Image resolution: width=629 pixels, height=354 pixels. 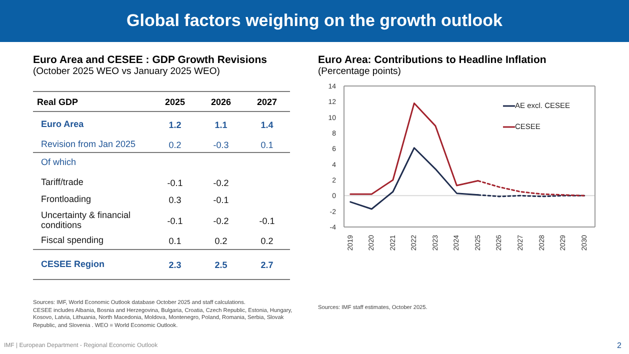 I want to click on data-label: 0.3, so click(x=175, y=200).